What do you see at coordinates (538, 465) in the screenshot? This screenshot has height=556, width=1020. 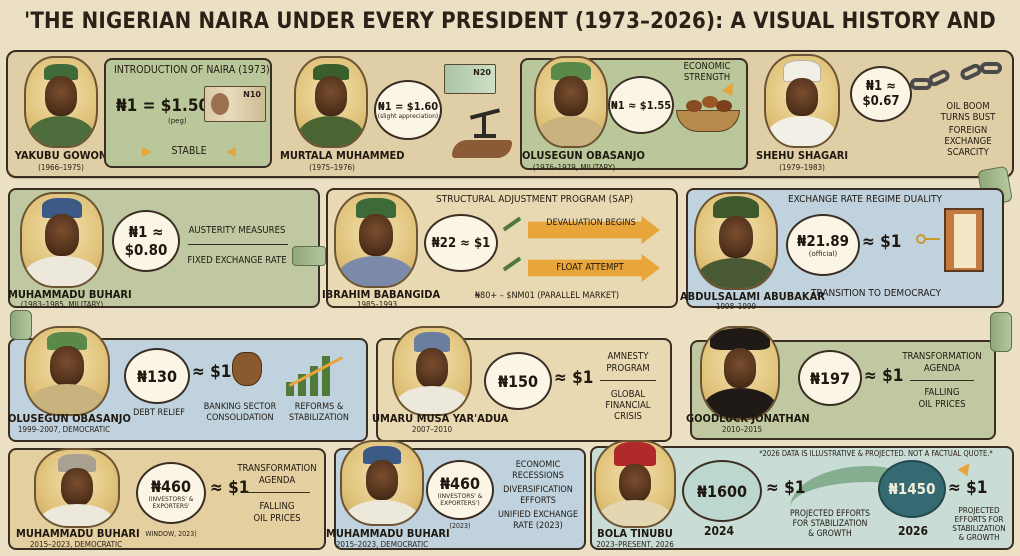 I see `buhari3-line1: ECONOMIC` at bounding box center [538, 465].